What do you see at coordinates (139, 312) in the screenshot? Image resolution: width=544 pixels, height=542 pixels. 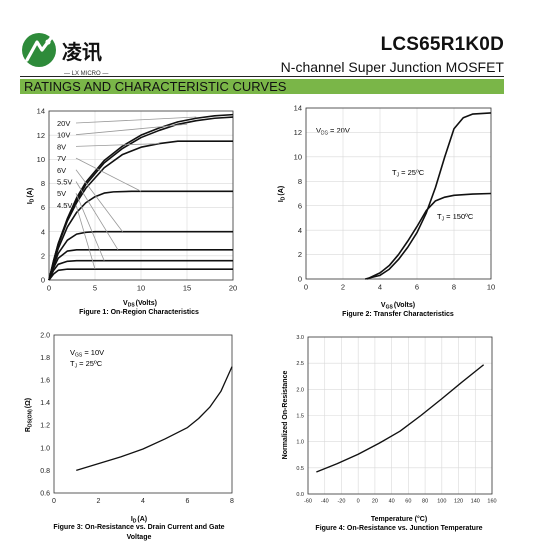 I see `figure-1-caption: Figure 1: On-Region Characteristics` at bounding box center [139, 312].